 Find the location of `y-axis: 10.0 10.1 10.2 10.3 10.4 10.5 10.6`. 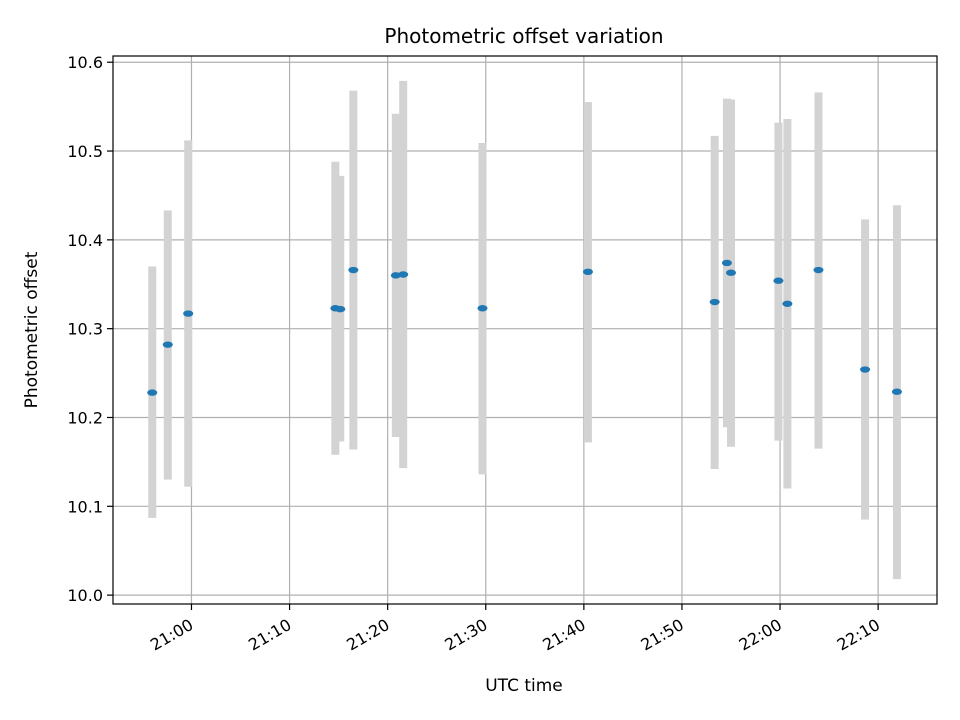

y-axis: 10.0 10.1 10.2 10.3 10.4 10.5 10.6 is located at coordinates (90, 329).